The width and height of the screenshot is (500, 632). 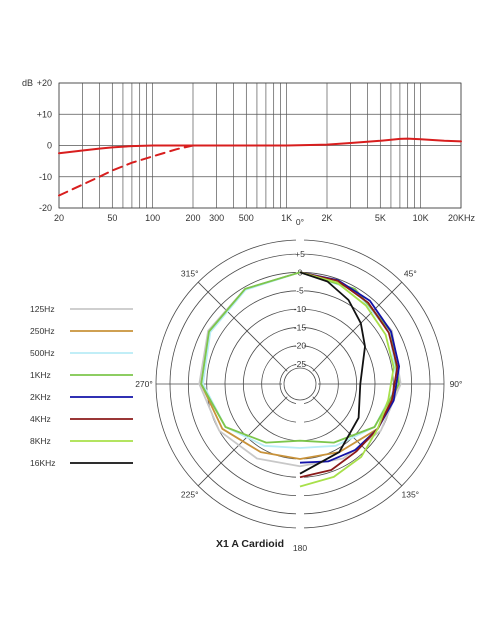 What do you see at coordinates (190, 494) in the screenshot?
I see `angle-label: 225°` at bounding box center [190, 494].